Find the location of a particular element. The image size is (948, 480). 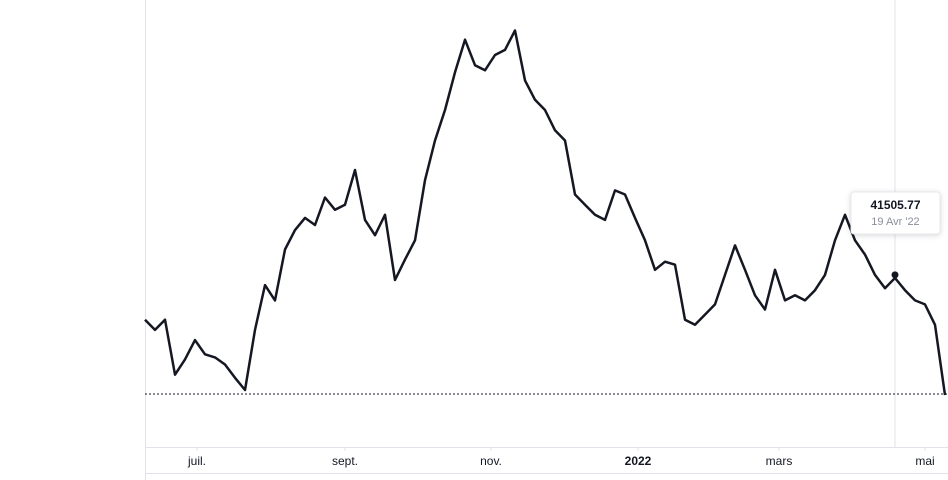

tooltip-value: 41505.77 is located at coordinates (895, 205).